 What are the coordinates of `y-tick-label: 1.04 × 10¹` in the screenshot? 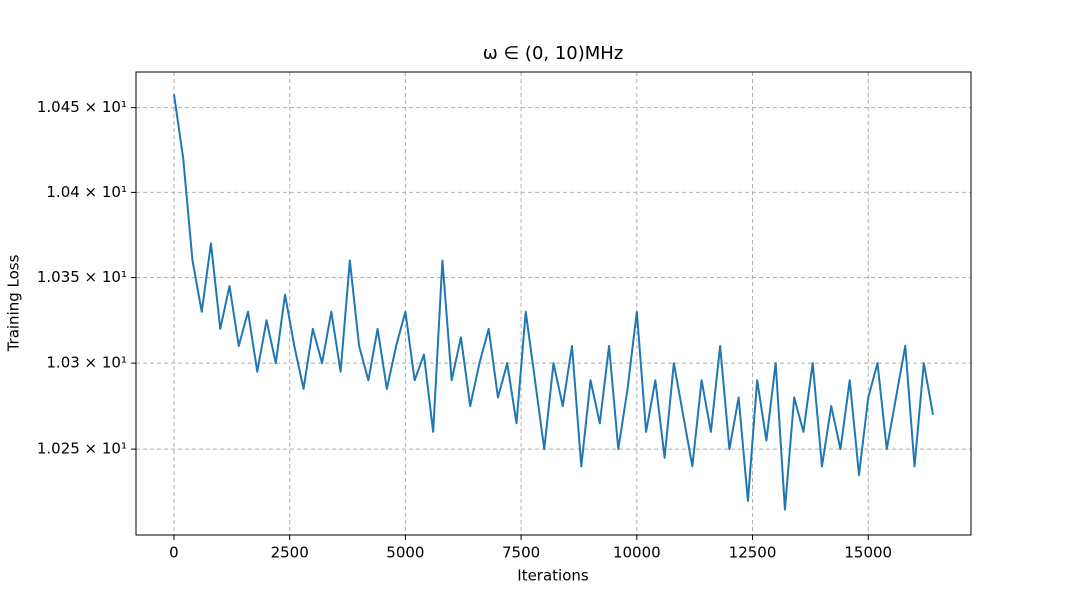 It's located at (86, 192).